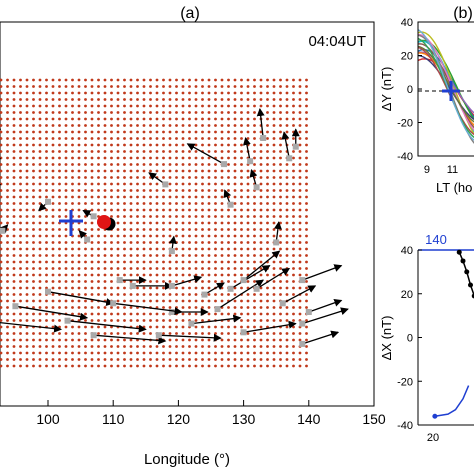  Describe the element at coordinates (433, 438) in the screenshot. I see `delta-x-x-tick-label: 20` at that location.